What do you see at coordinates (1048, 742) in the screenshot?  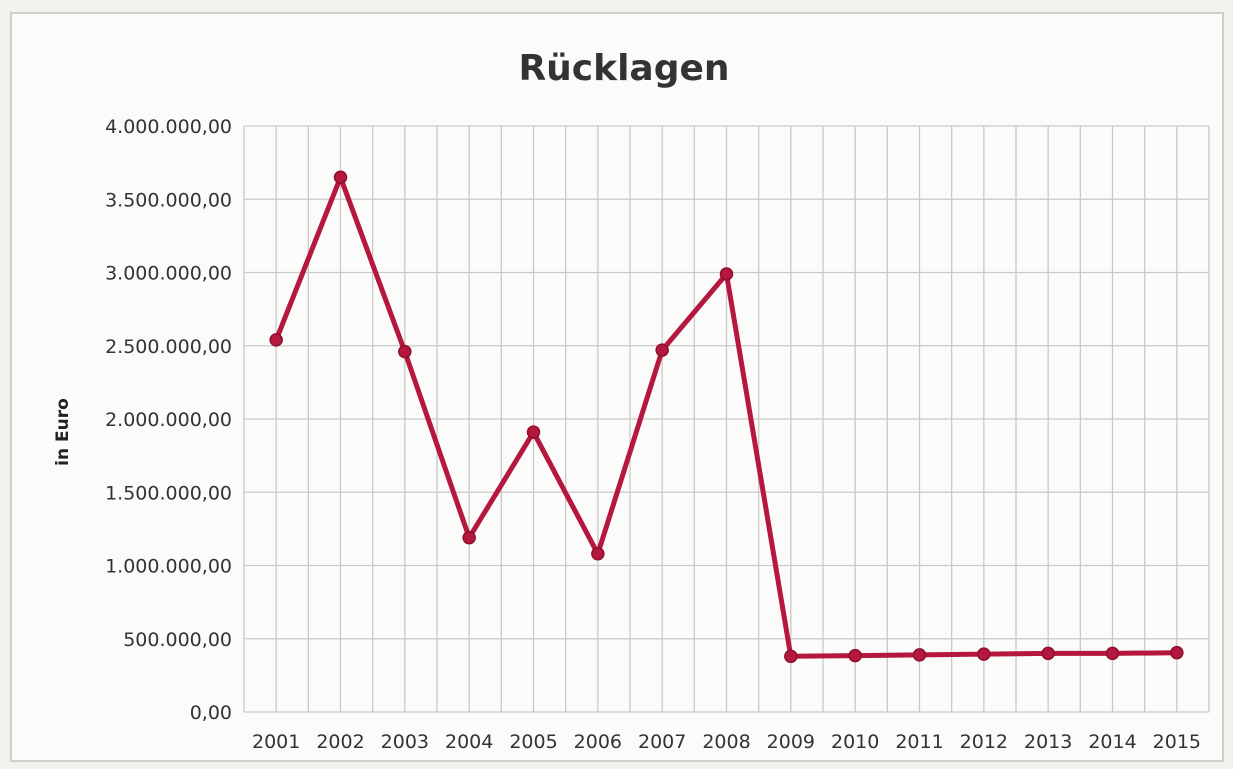 I see `x-tick-label: 2013` at bounding box center [1048, 742].